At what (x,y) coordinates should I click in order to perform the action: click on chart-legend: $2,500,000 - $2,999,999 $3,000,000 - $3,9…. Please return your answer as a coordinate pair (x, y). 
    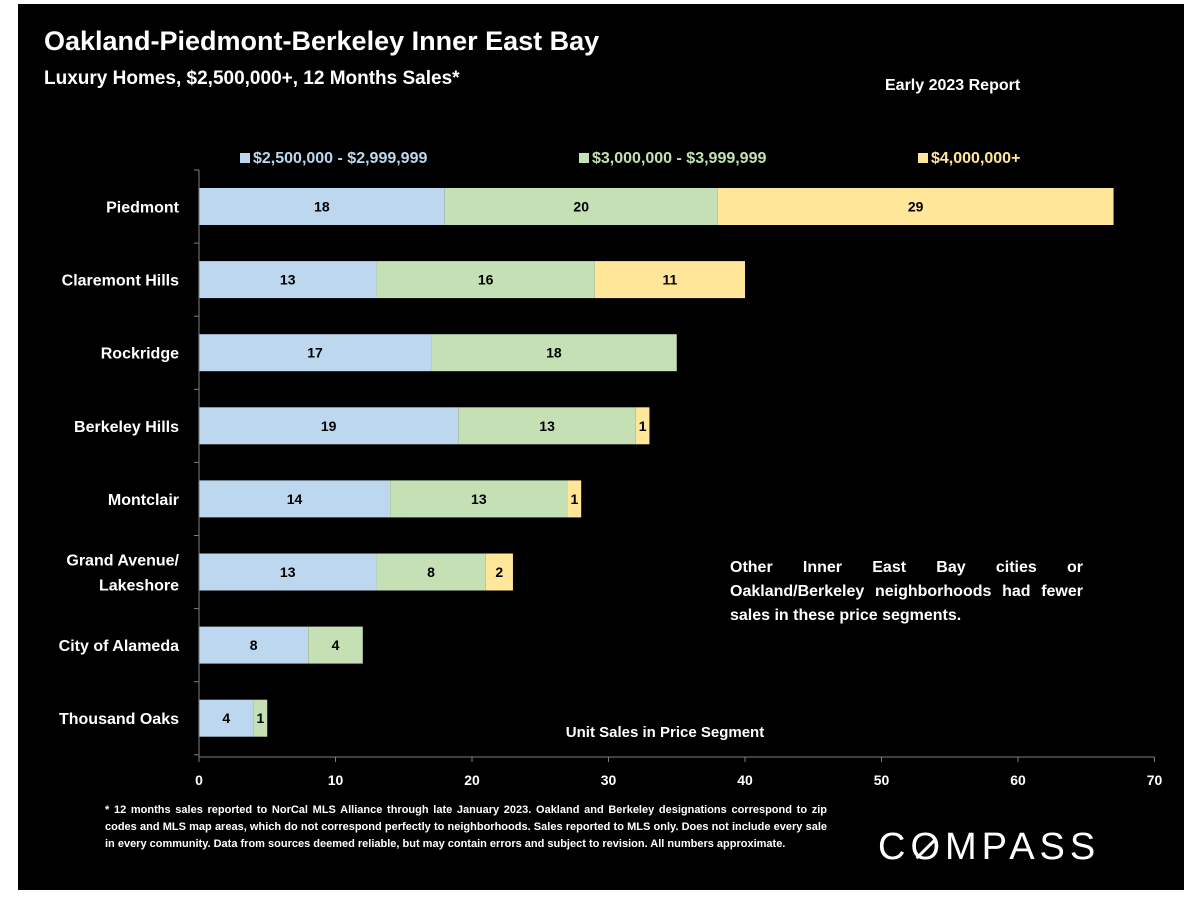
    Looking at the image, I should click on (630, 158).